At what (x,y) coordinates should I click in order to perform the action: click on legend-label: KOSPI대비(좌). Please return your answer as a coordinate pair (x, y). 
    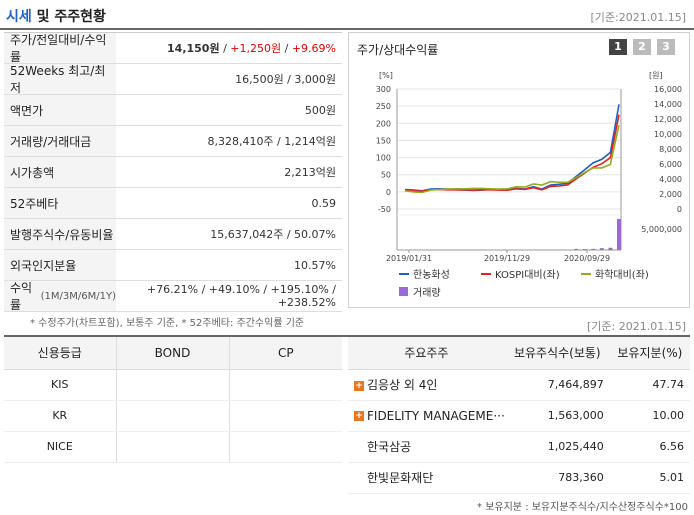
    Looking at the image, I should click on (527, 275).